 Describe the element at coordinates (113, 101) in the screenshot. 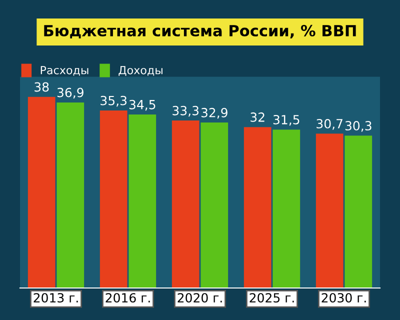

I see `data-label: 35,3` at that location.